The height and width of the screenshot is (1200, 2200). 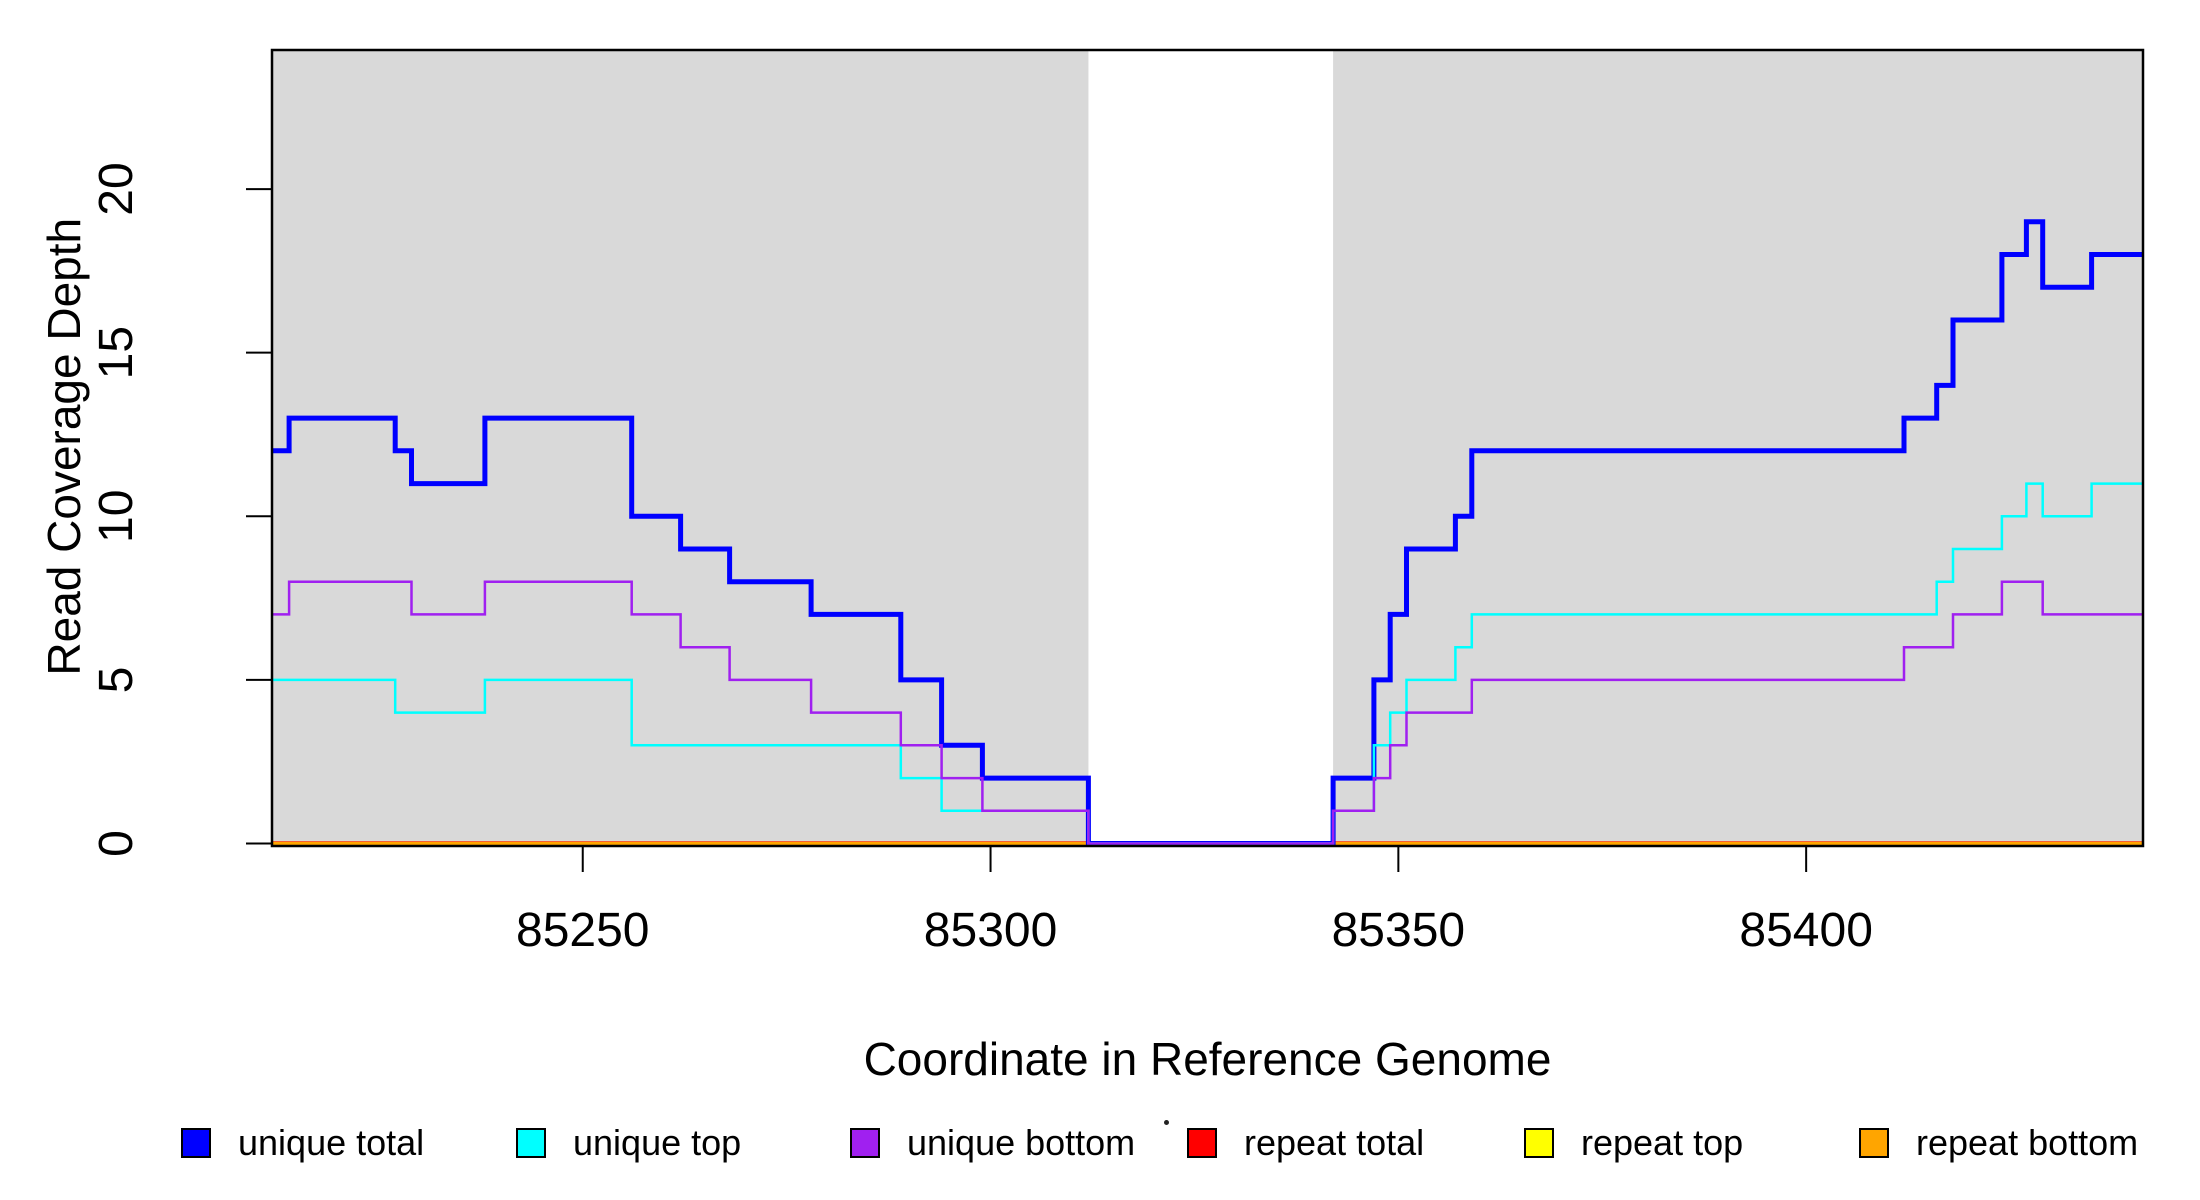 I want to click on legend-item-repeat-bottom: repeat bottom, so click(x=1999, y=1142).